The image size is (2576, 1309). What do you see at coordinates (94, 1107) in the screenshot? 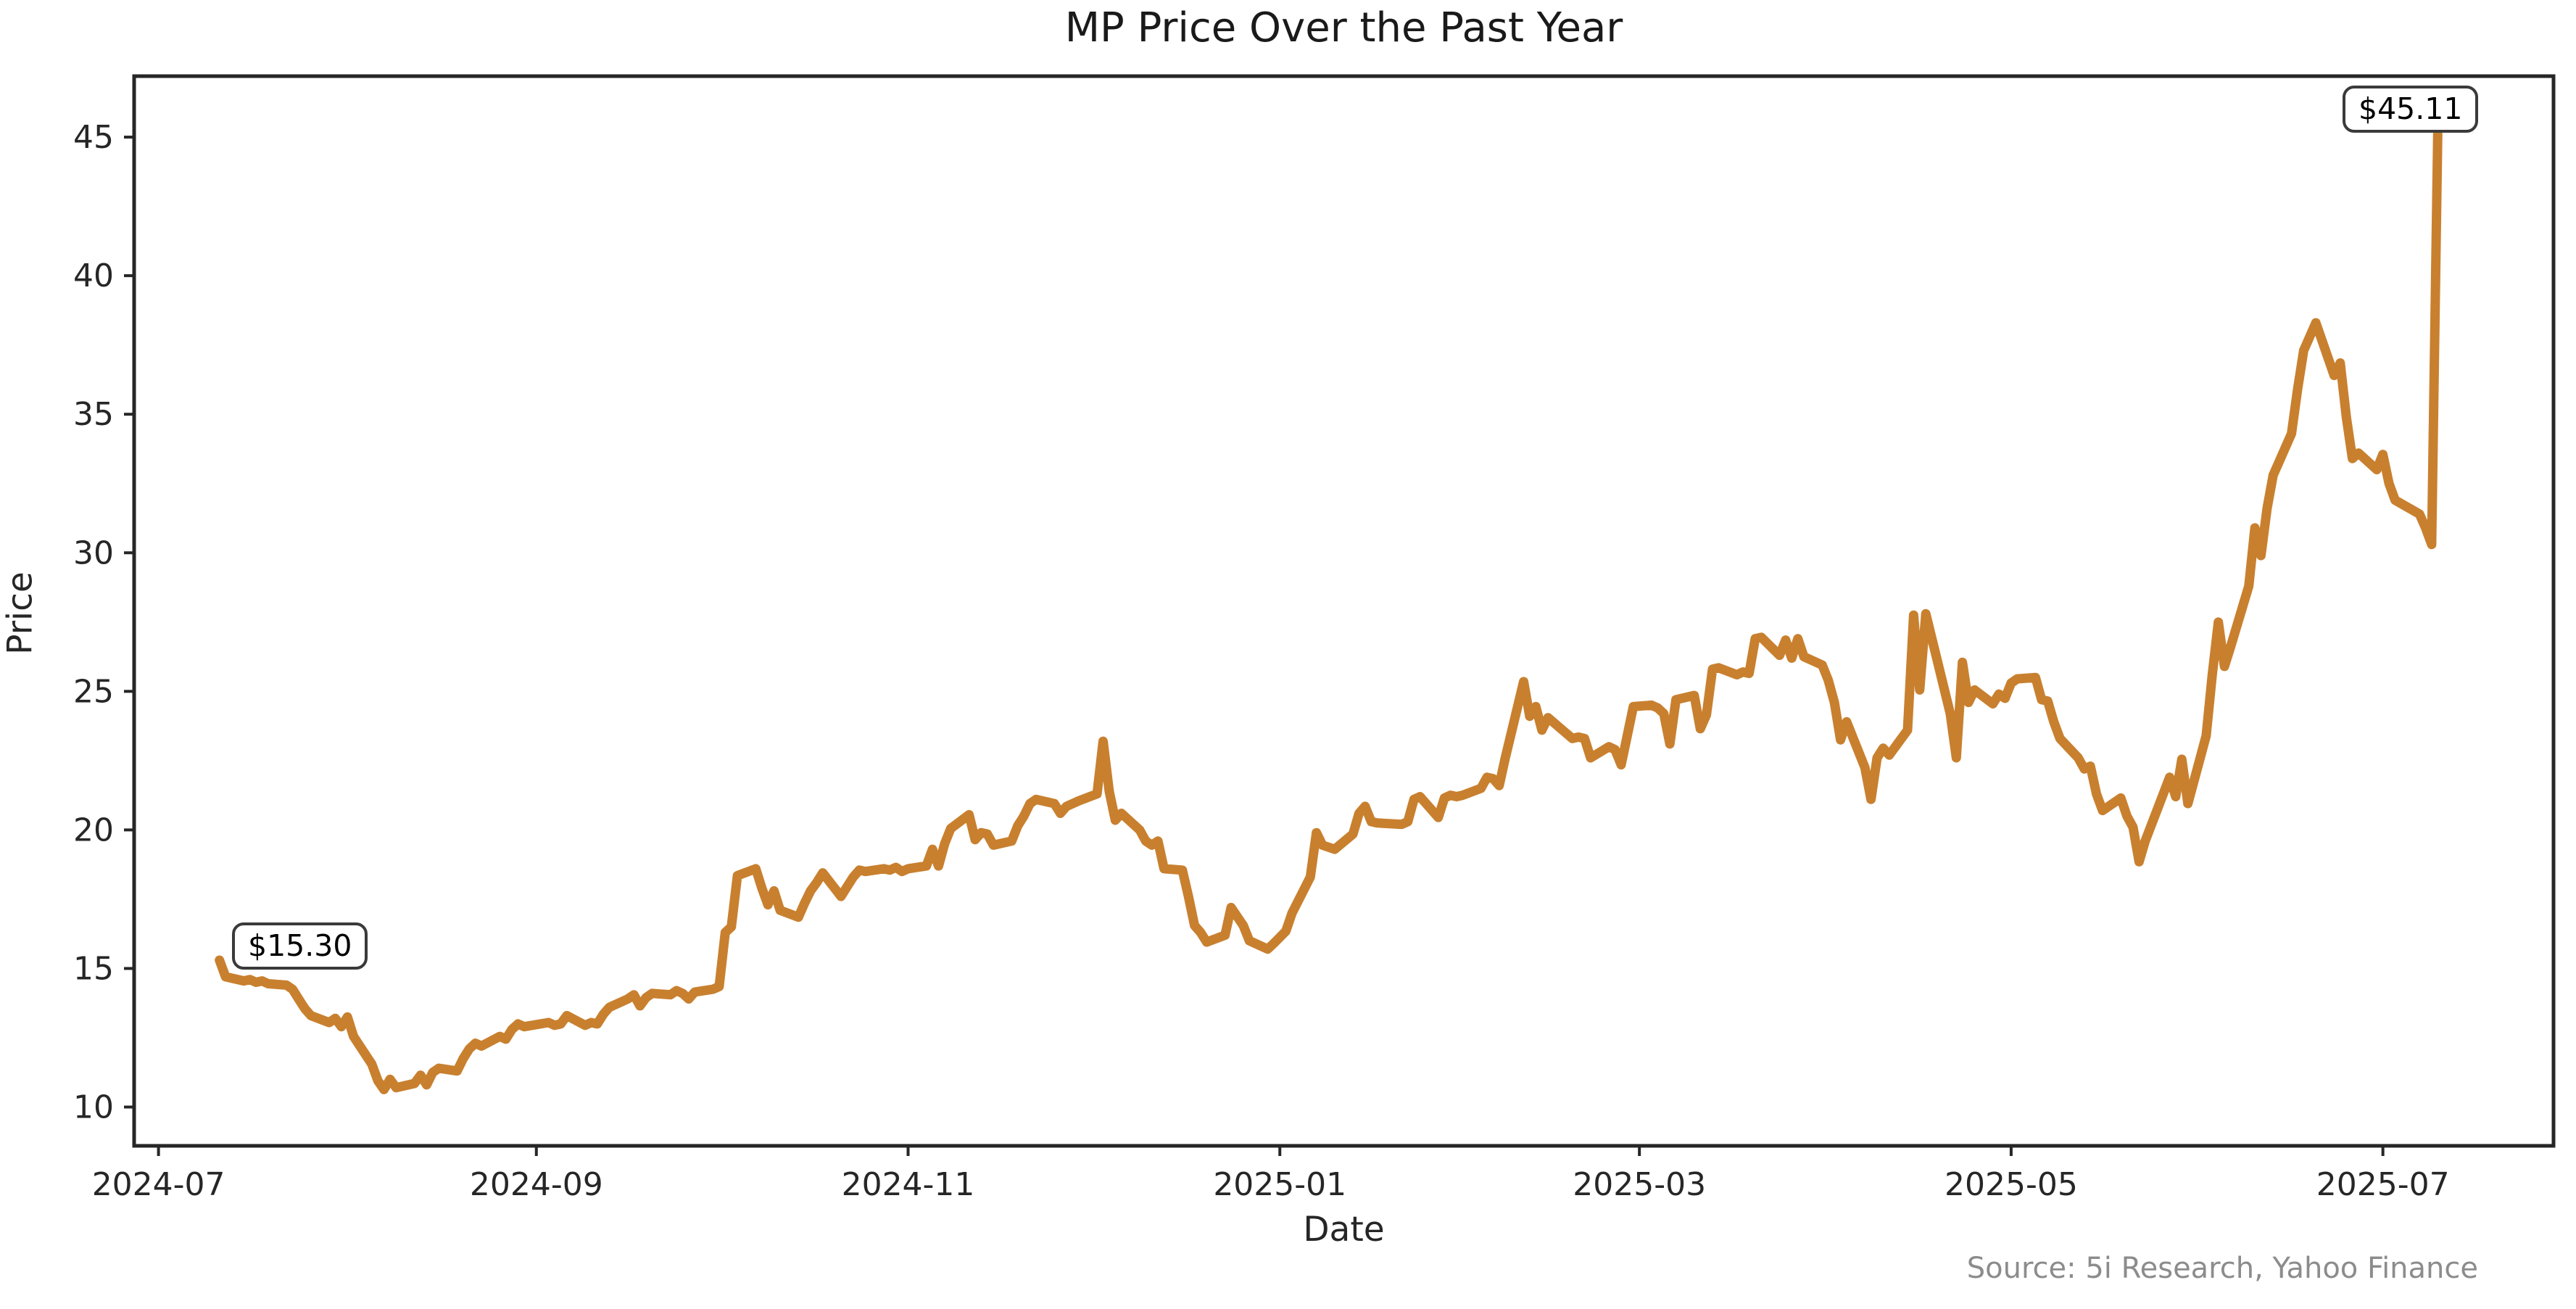
I see `y-tick-label: 10` at bounding box center [94, 1107].